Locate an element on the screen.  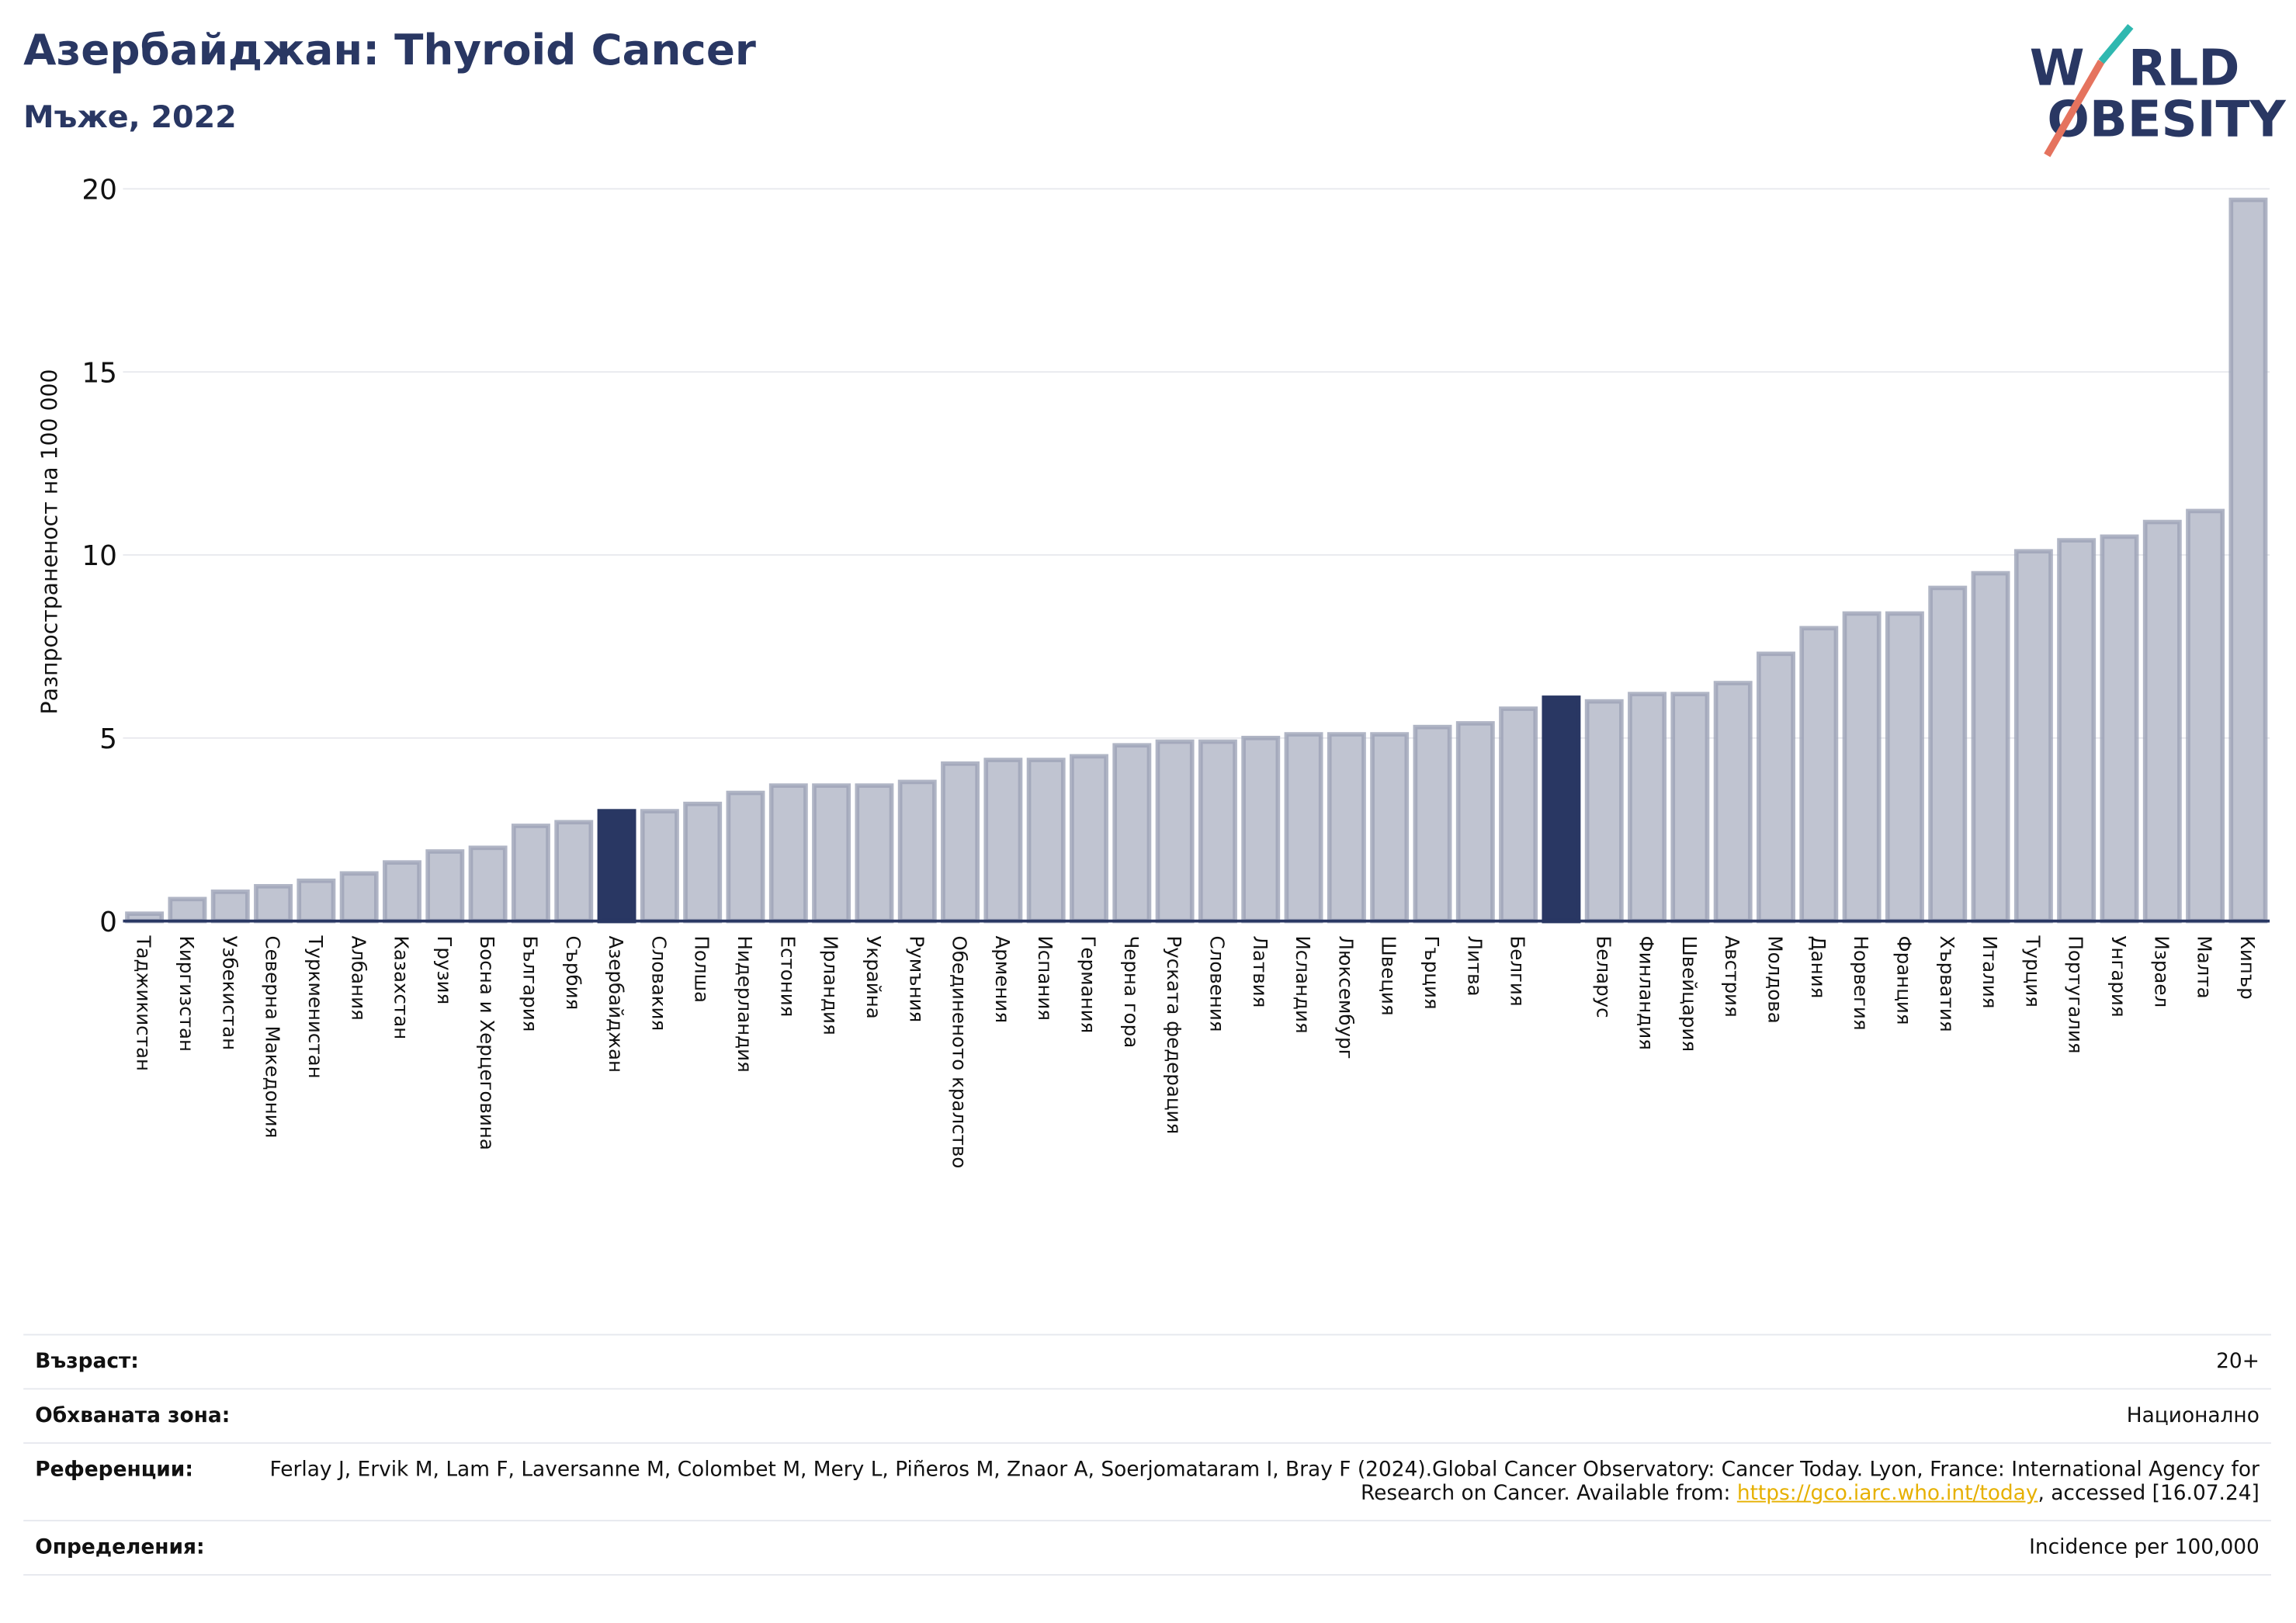
link: https://gco.iarc.who.int/today is located at coordinates (1887, 1494).